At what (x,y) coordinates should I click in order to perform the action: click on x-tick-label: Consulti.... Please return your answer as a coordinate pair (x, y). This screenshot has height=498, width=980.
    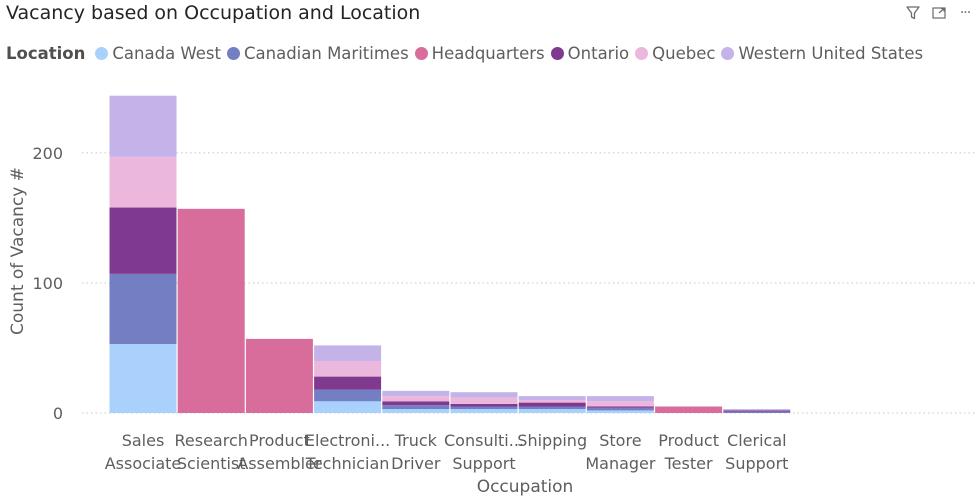
    Looking at the image, I should click on (484, 440).